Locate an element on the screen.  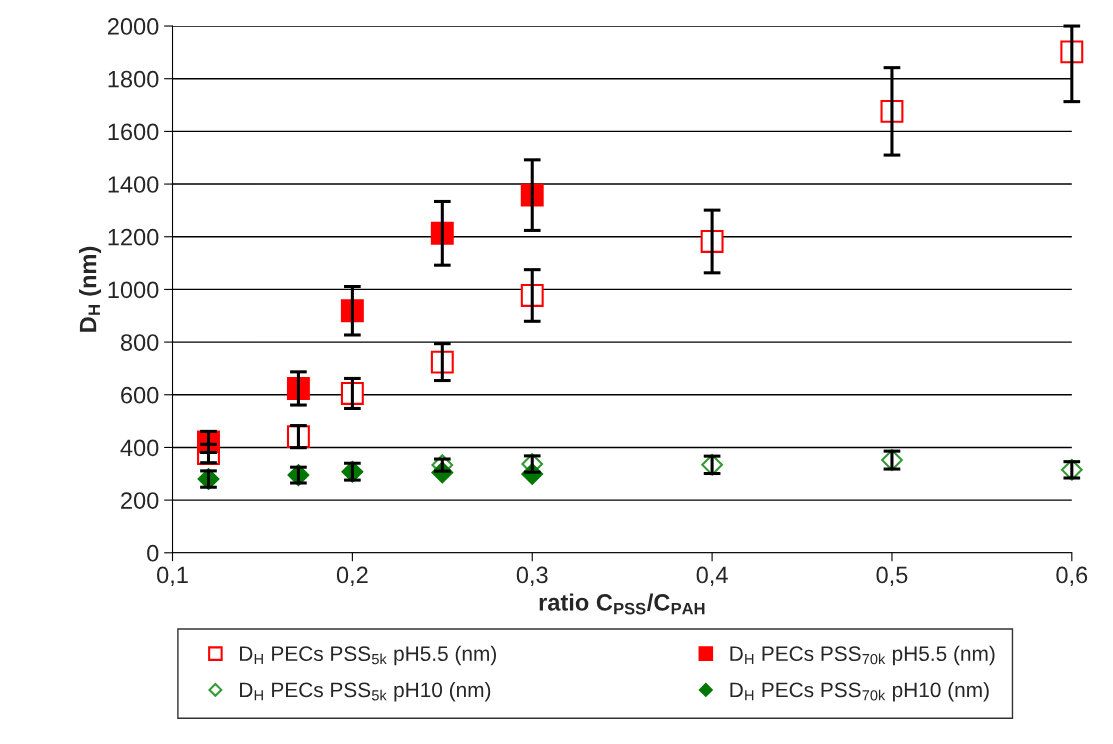
x-tick-label: 0,3 is located at coordinates (532, 576).